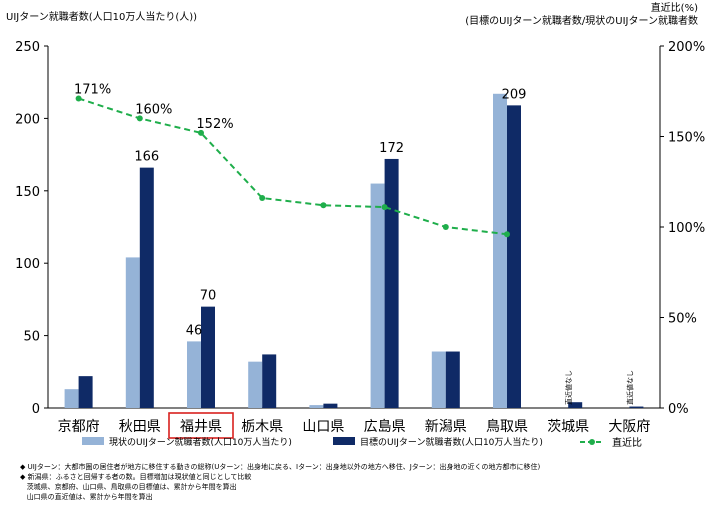 The image size is (720, 510). Describe the element at coordinates (262, 427) in the screenshot. I see `category-label: 栃木県` at that location.